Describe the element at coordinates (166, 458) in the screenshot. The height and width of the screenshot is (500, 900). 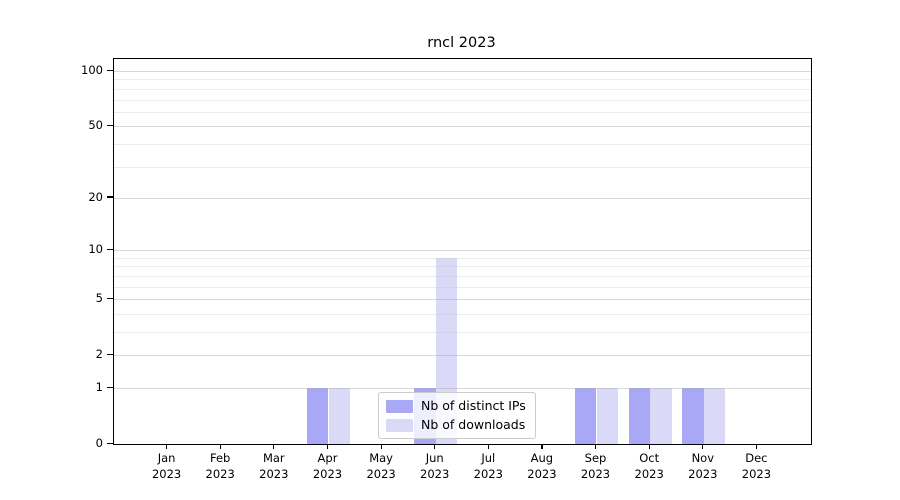
I see `x-tick-month: Jan` at that location.